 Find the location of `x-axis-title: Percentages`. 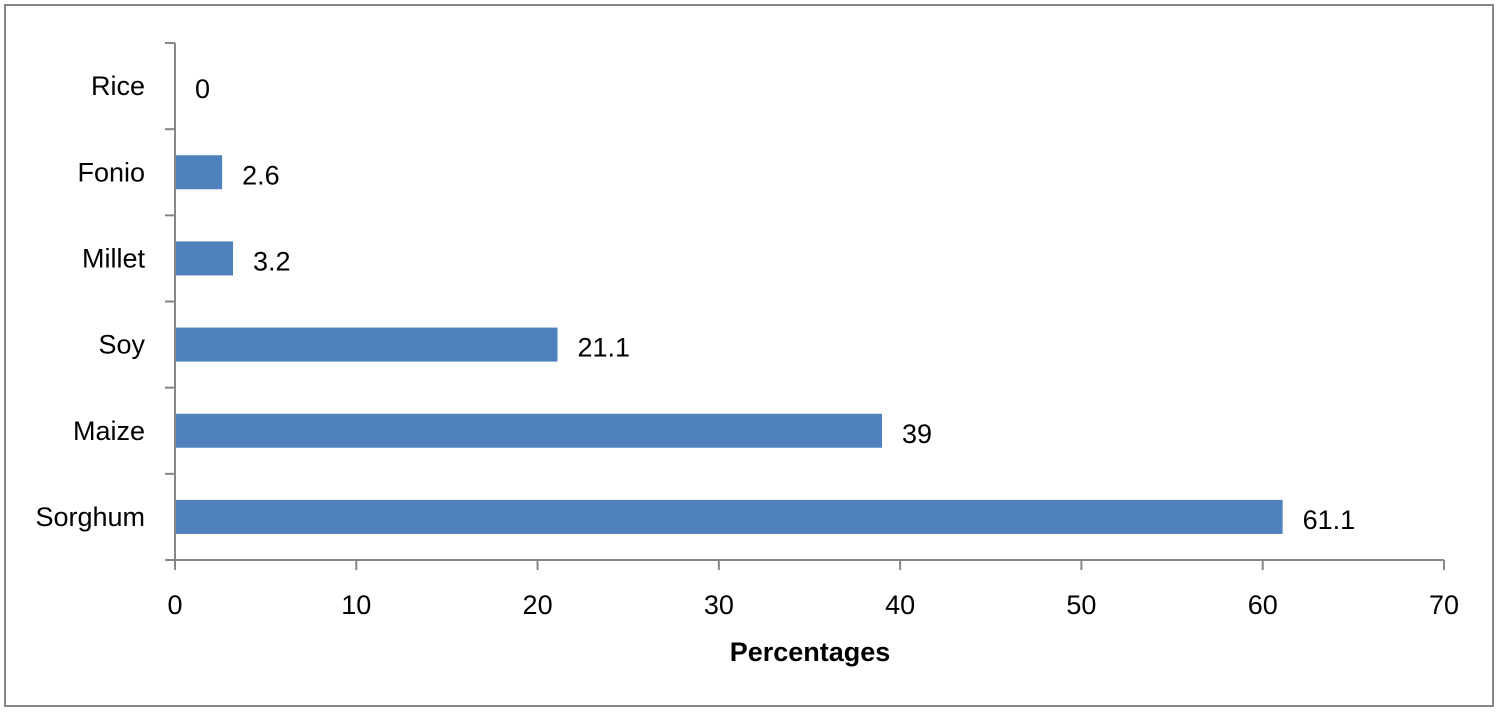

x-axis-title: Percentages is located at coordinates (810, 652).